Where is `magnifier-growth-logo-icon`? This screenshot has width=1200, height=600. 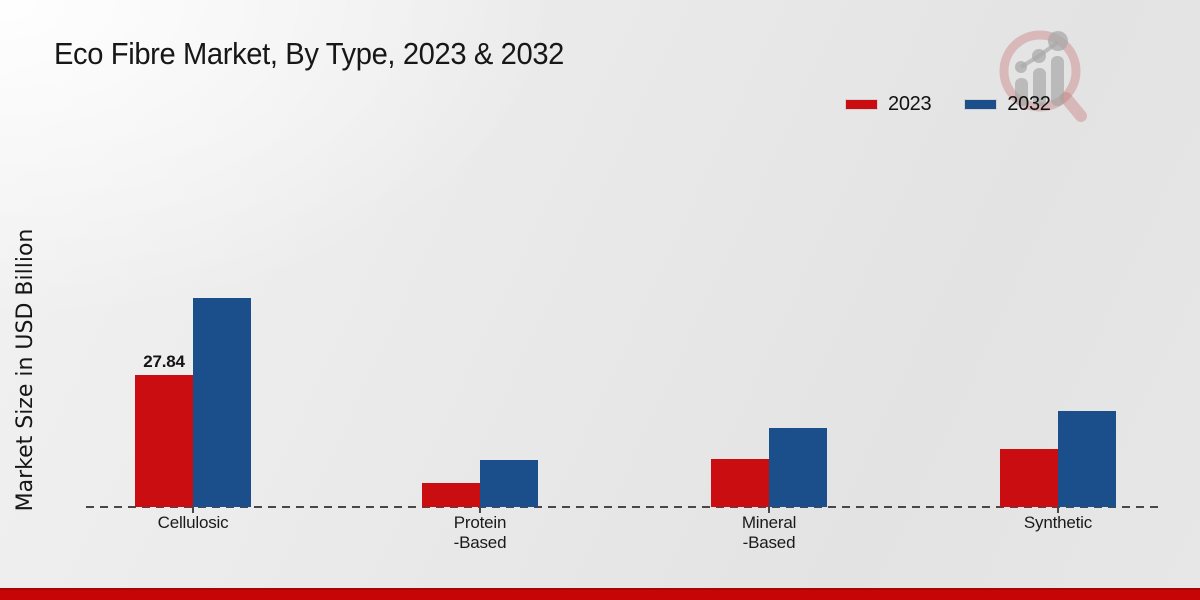
magnifier-growth-logo-icon is located at coordinates (1043, 76).